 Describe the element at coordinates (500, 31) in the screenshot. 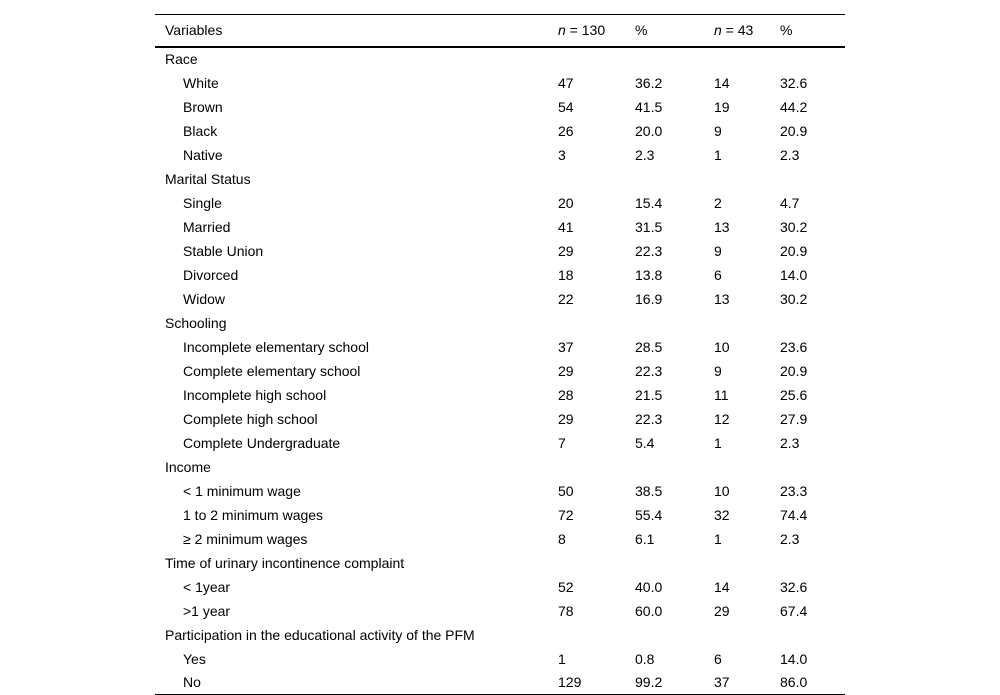

I see `table-head: Variables n = 130 % n = 43 %` at that location.